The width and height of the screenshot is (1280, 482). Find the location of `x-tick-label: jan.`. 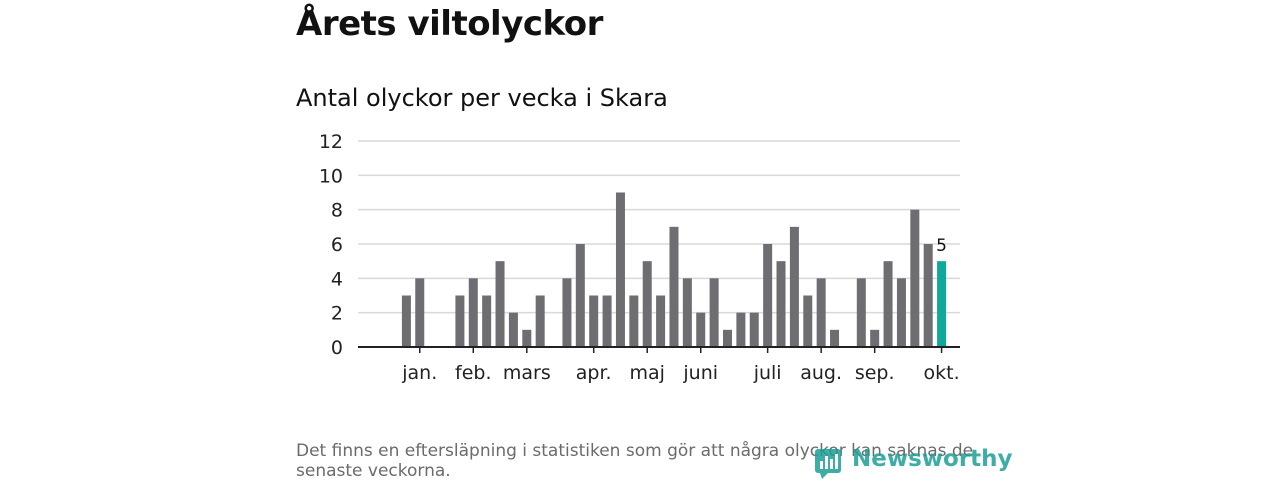

x-tick-label: jan. is located at coordinates (419, 373).